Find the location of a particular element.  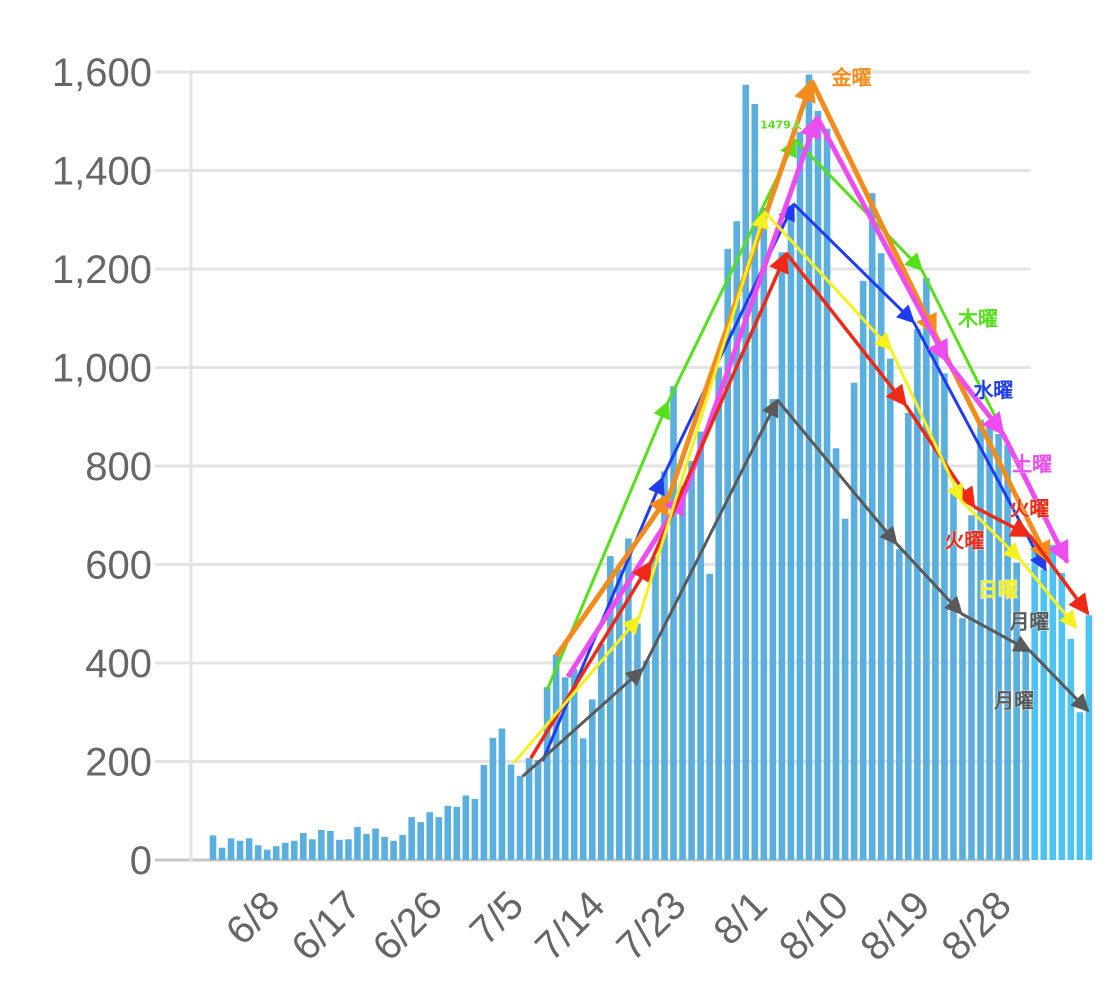

y-tick-label: 1,000 is located at coordinates (102, 369).